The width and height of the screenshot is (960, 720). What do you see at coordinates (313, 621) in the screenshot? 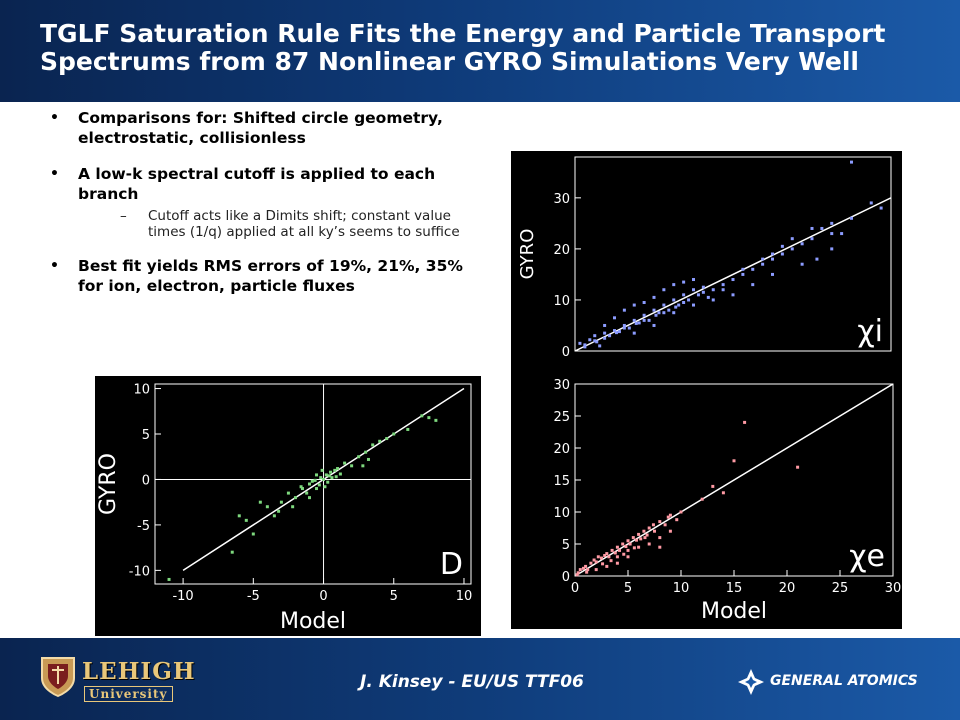
I see `x-axis-label: Model` at bounding box center [313, 621].